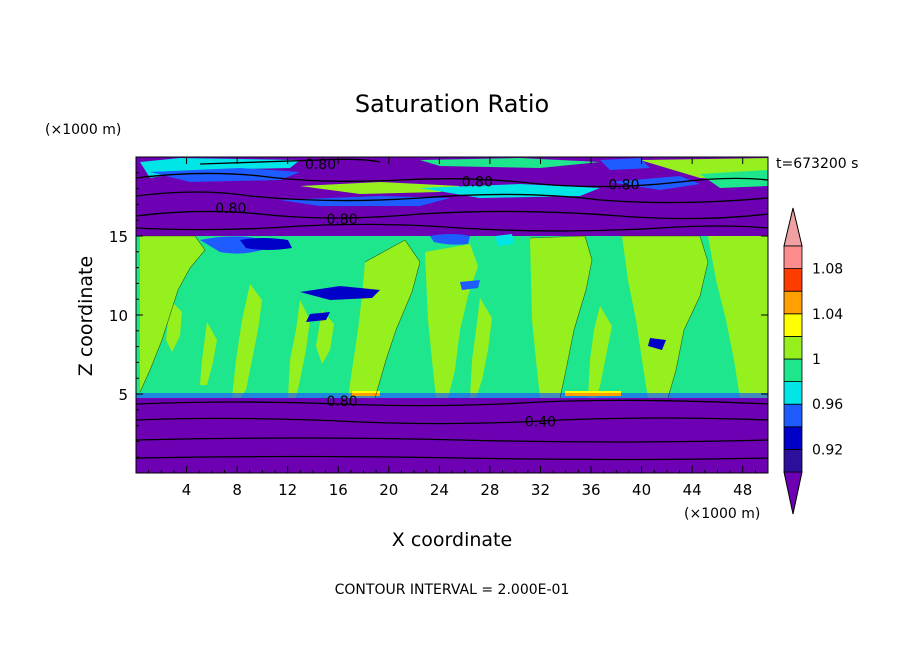  I want to click on x-tick-label: 24, so click(439, 490).